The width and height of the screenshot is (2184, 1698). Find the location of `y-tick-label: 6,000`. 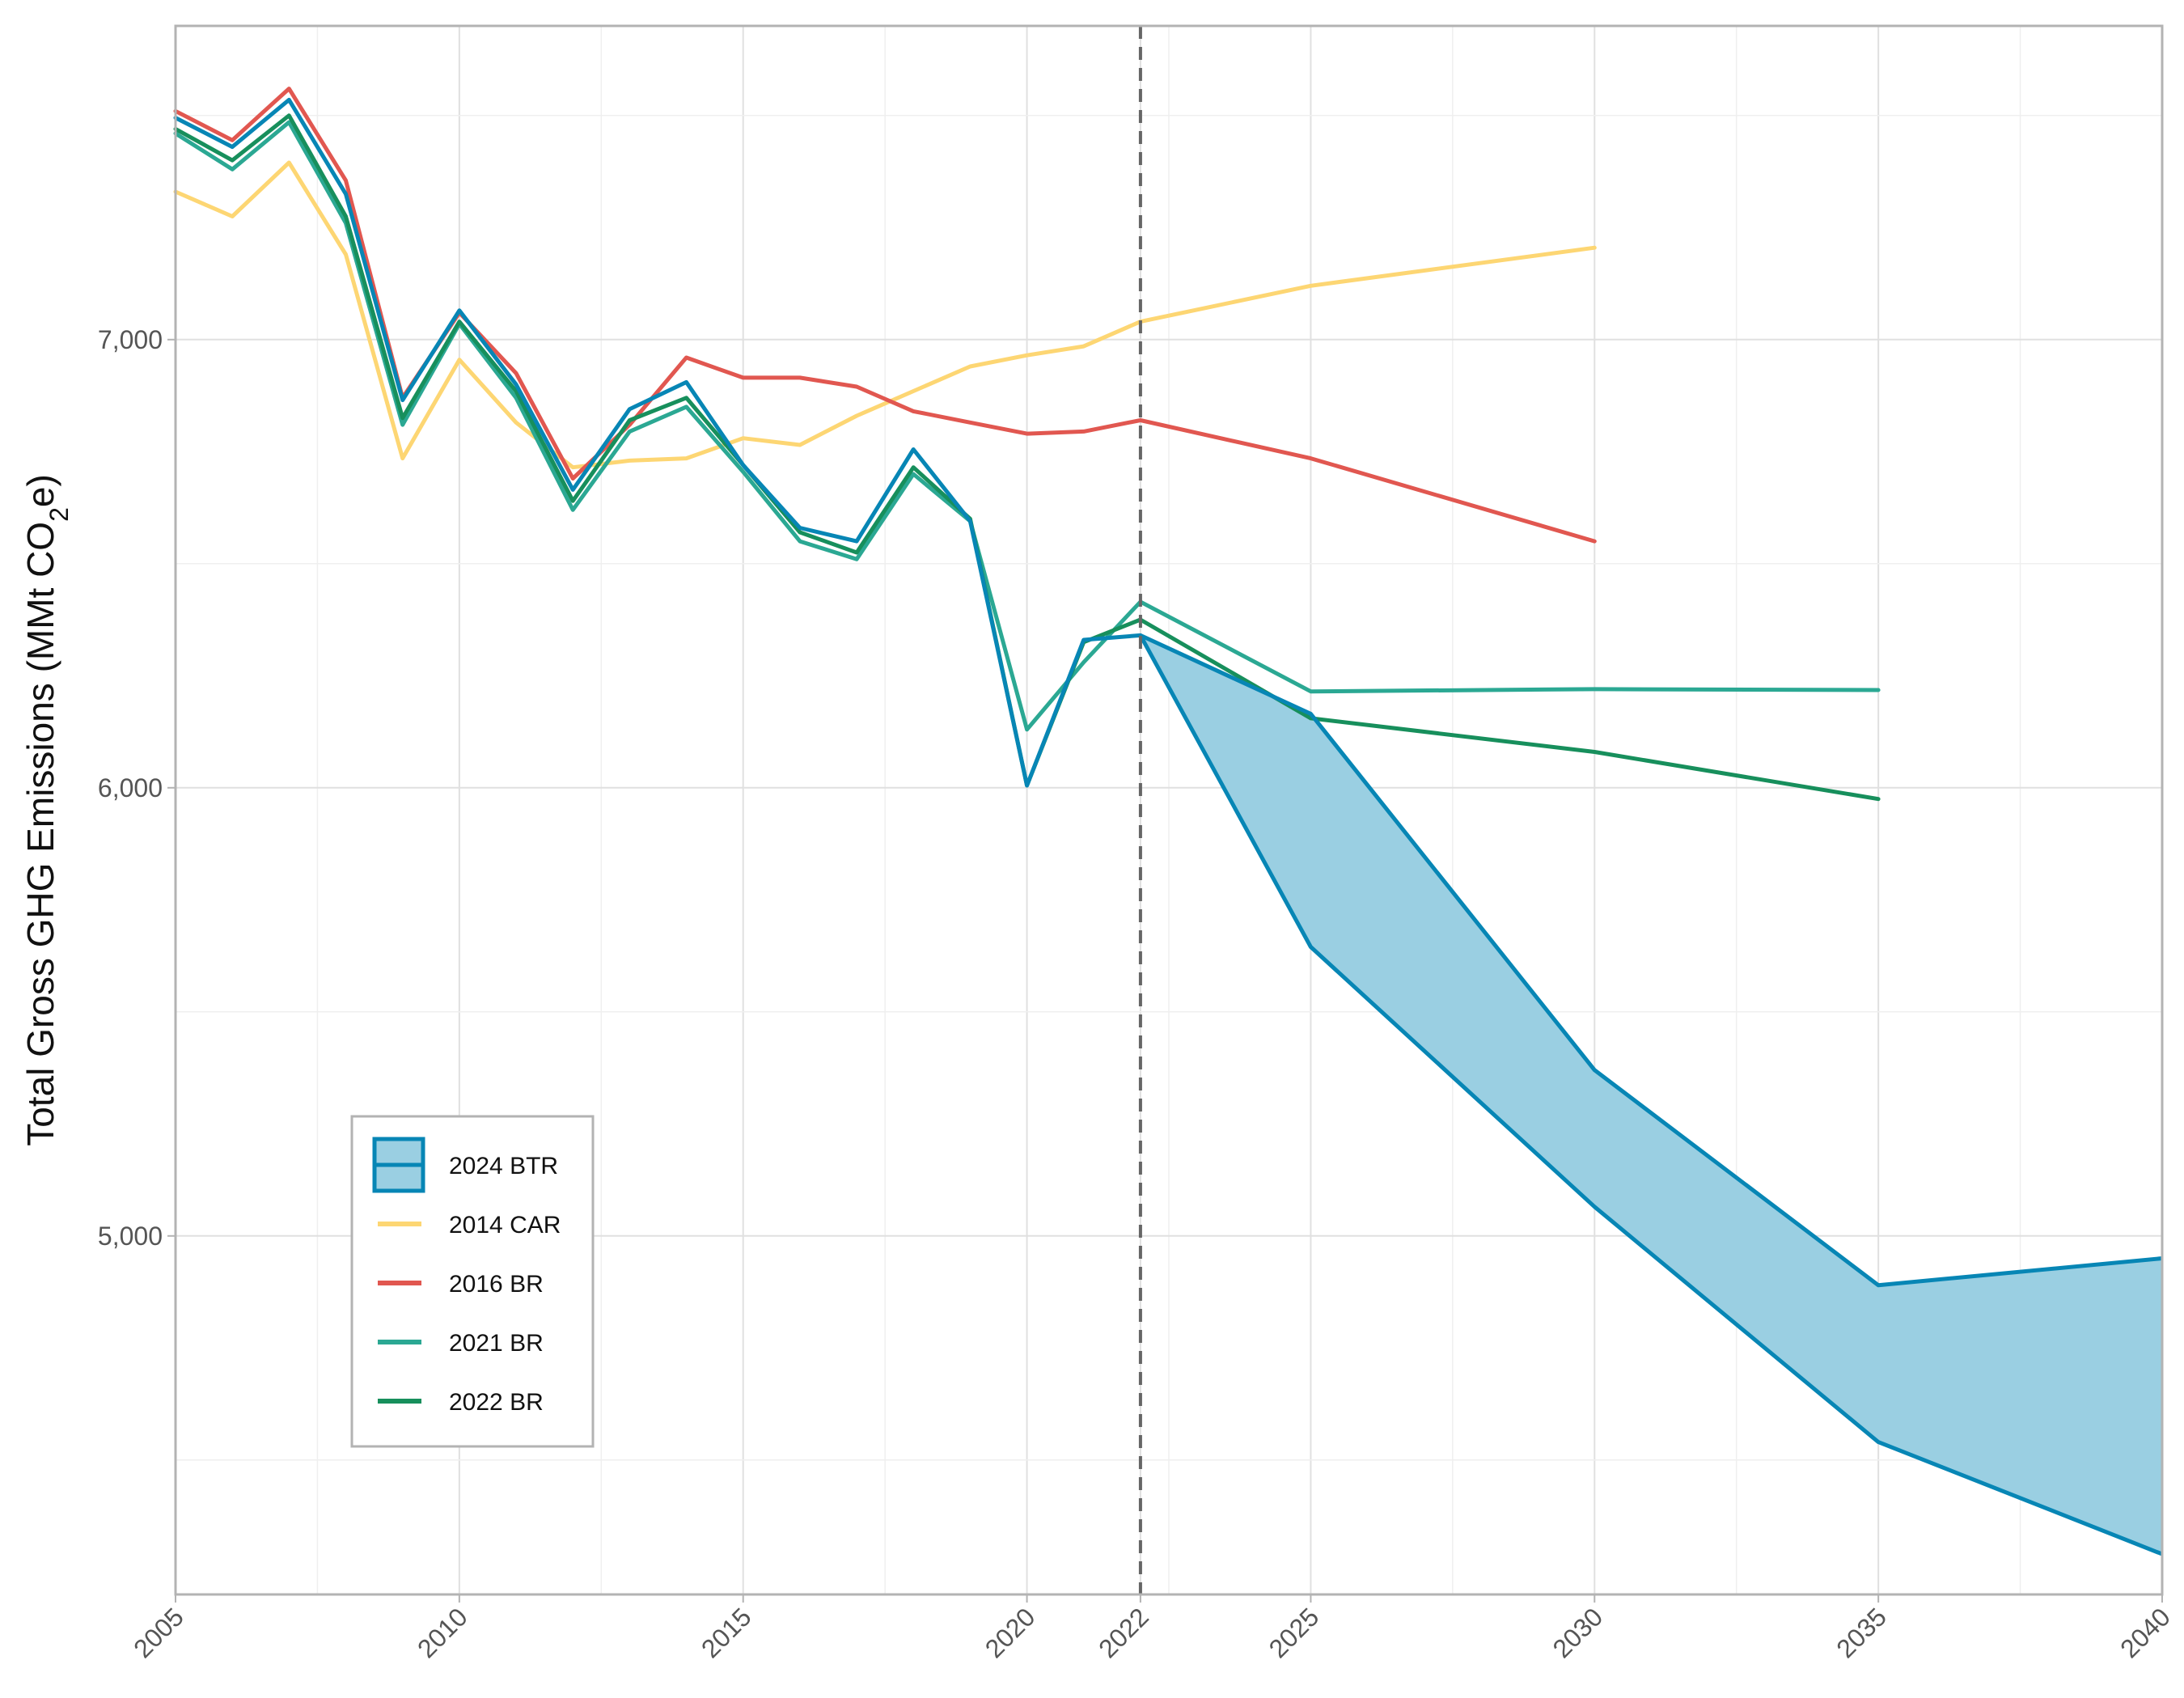

y-tick-label: 6,000 is located at coordinates (130, 787).